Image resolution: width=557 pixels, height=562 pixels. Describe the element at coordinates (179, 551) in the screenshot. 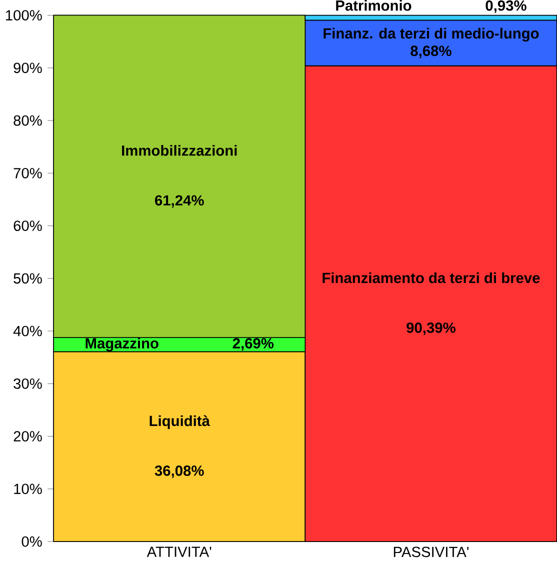

I see `x-tick-label: ATTIVITA'` at that location.